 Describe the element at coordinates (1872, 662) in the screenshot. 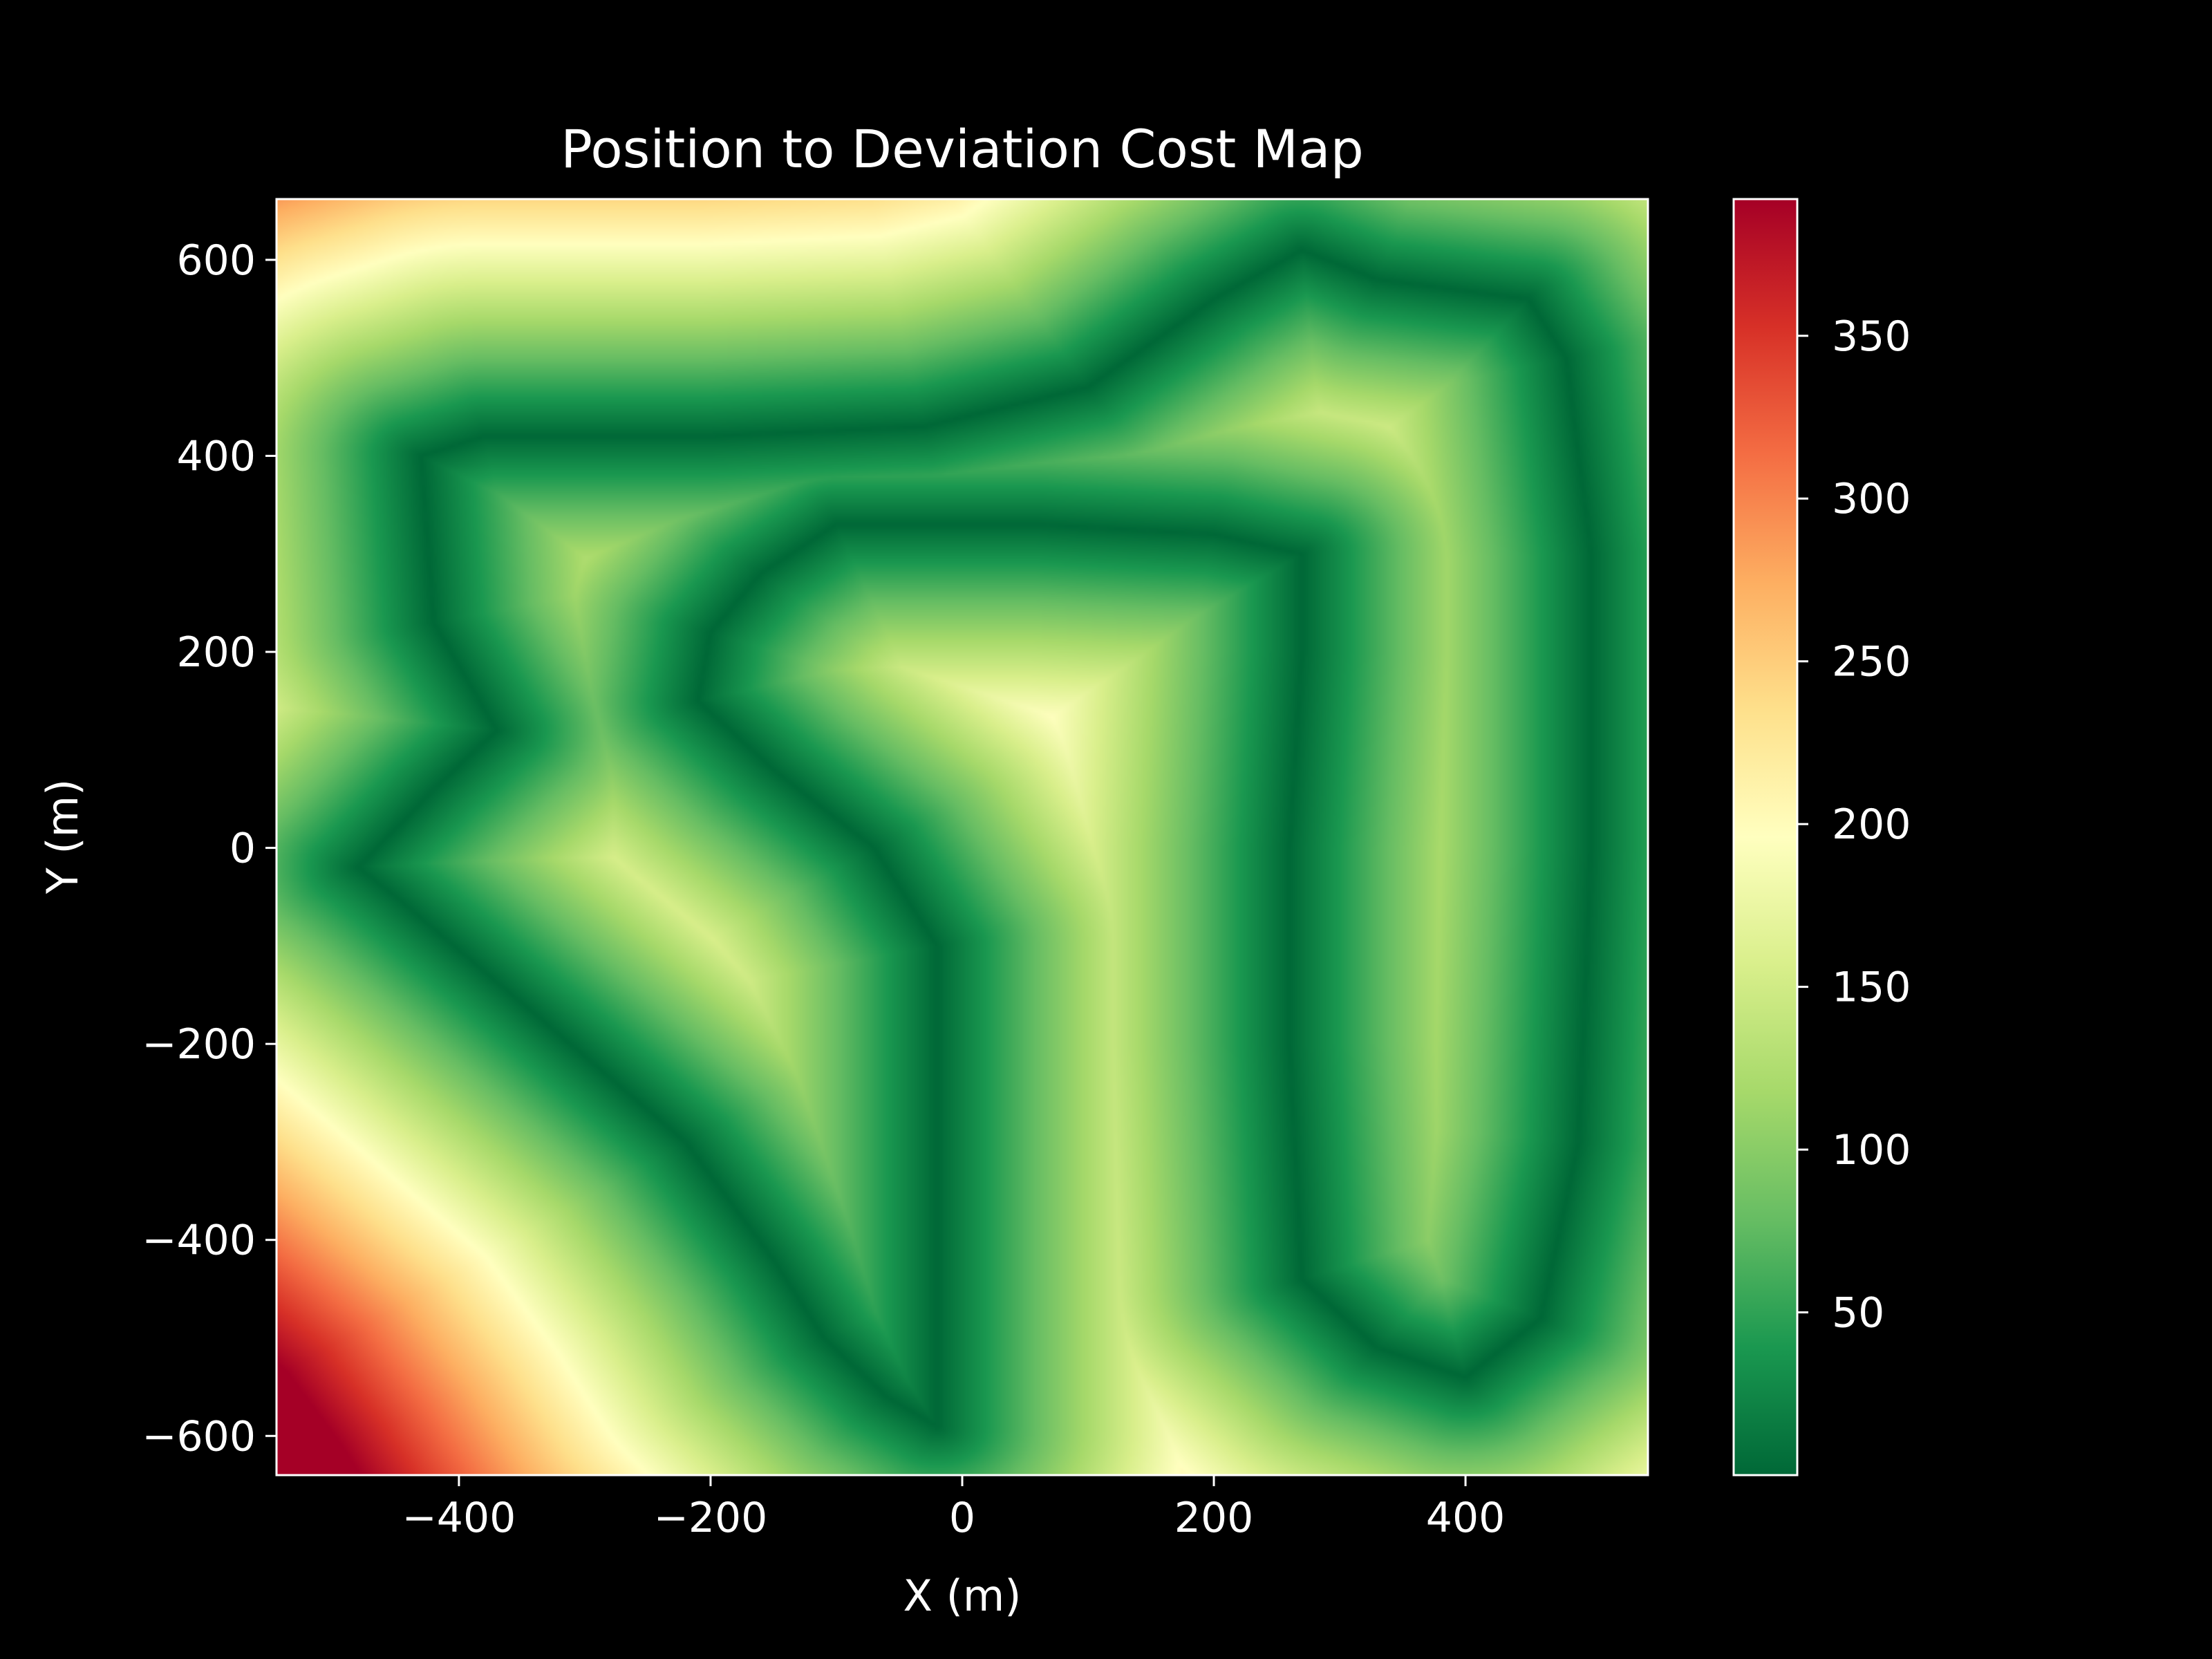

I see `colorbar-tick-label: 250` at that location.